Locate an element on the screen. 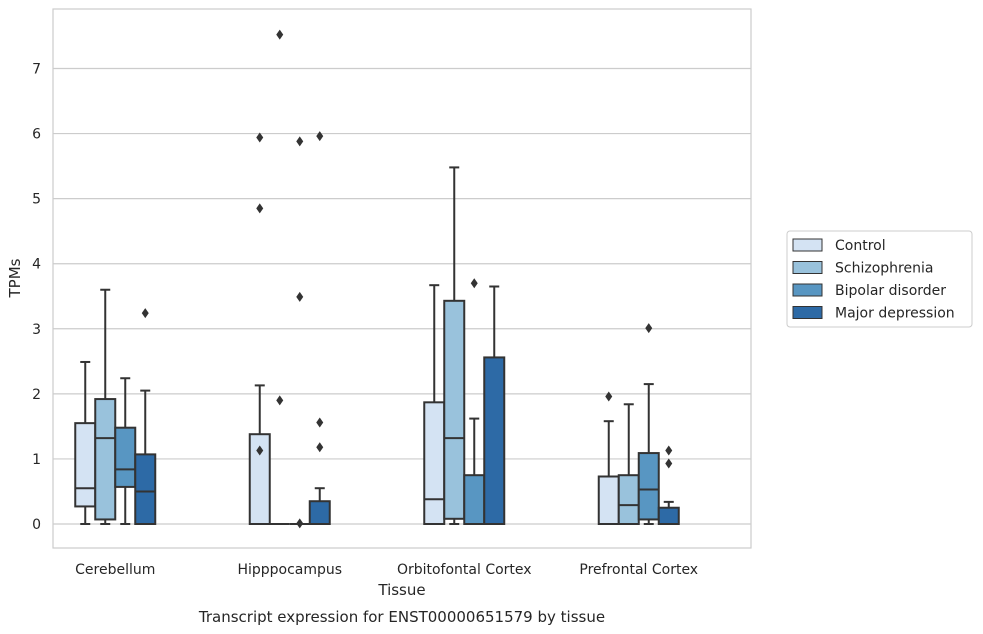 Image resolution: width=983 pixels, height=634 pixels. legend-label: Major depression is located at coordinates (895, 314).